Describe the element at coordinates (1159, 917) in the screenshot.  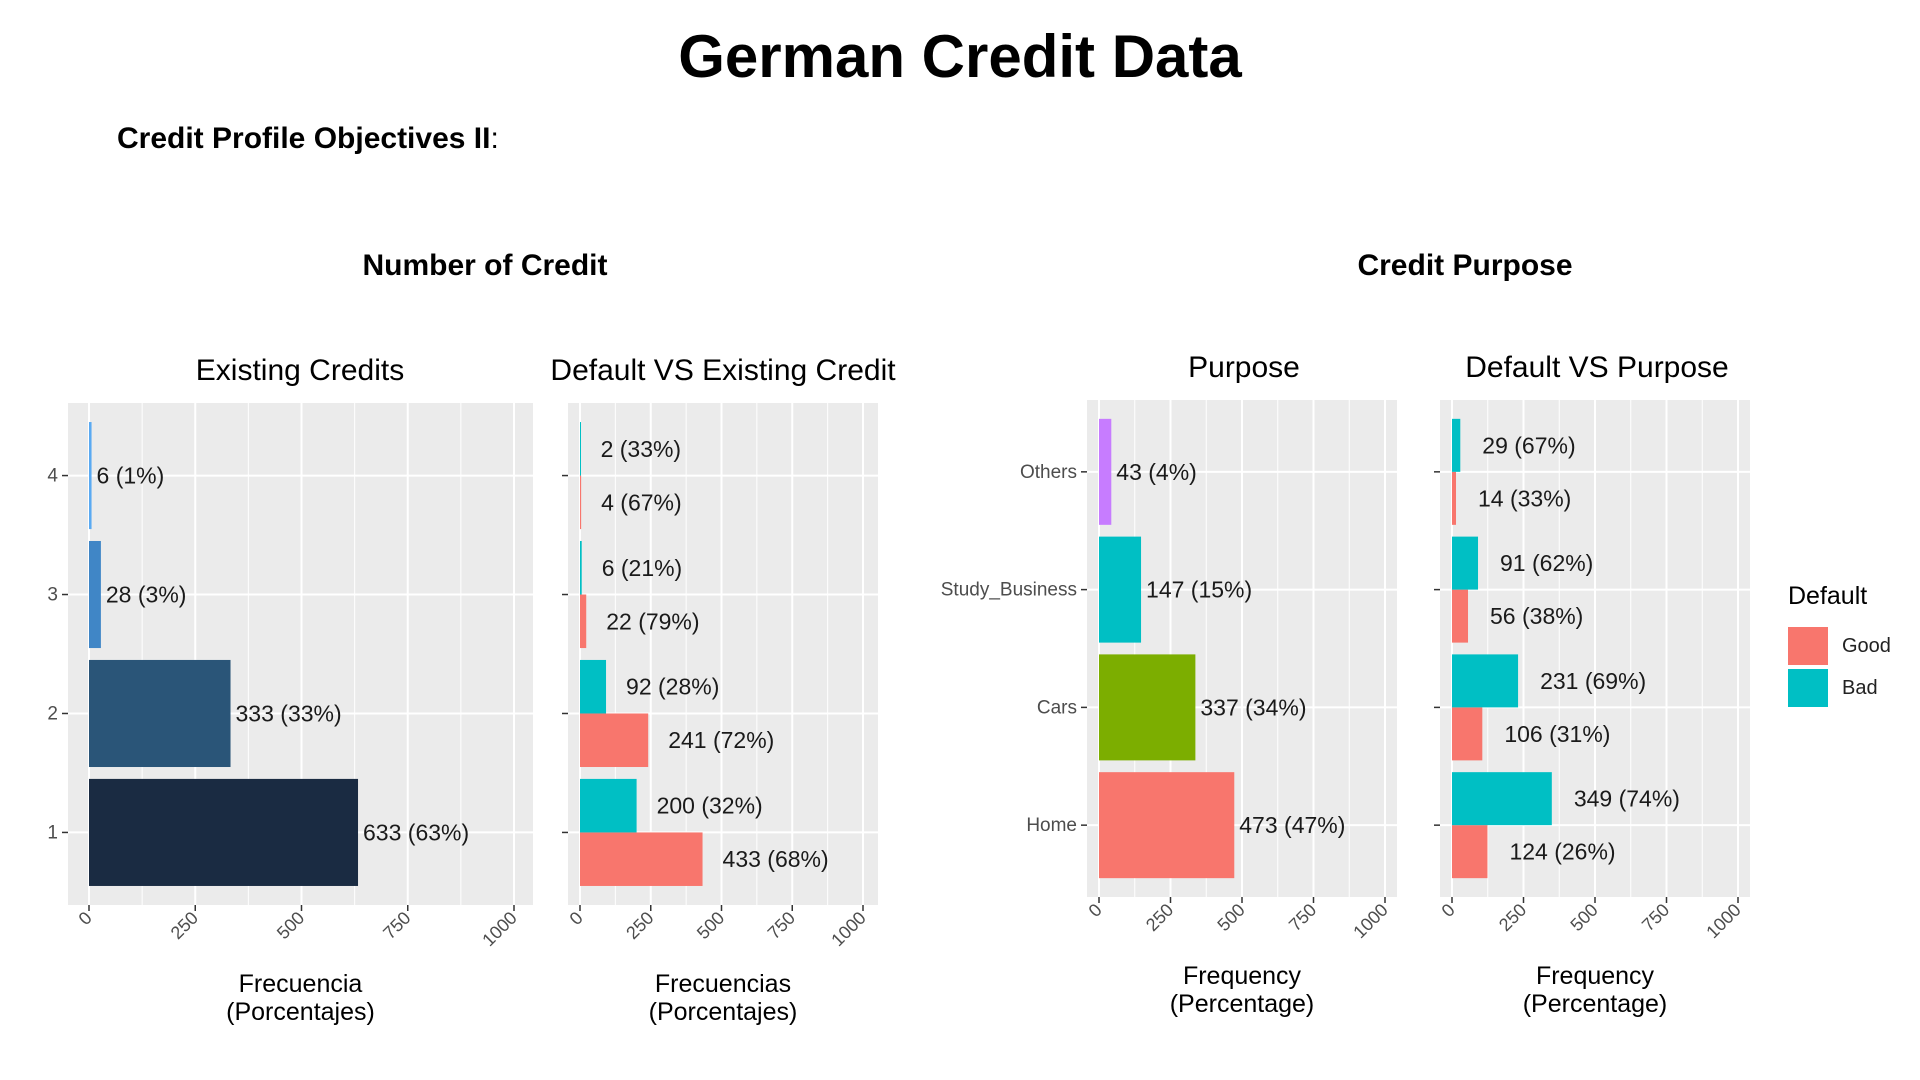
I see `p3-x-tick-label: 250` at that location.